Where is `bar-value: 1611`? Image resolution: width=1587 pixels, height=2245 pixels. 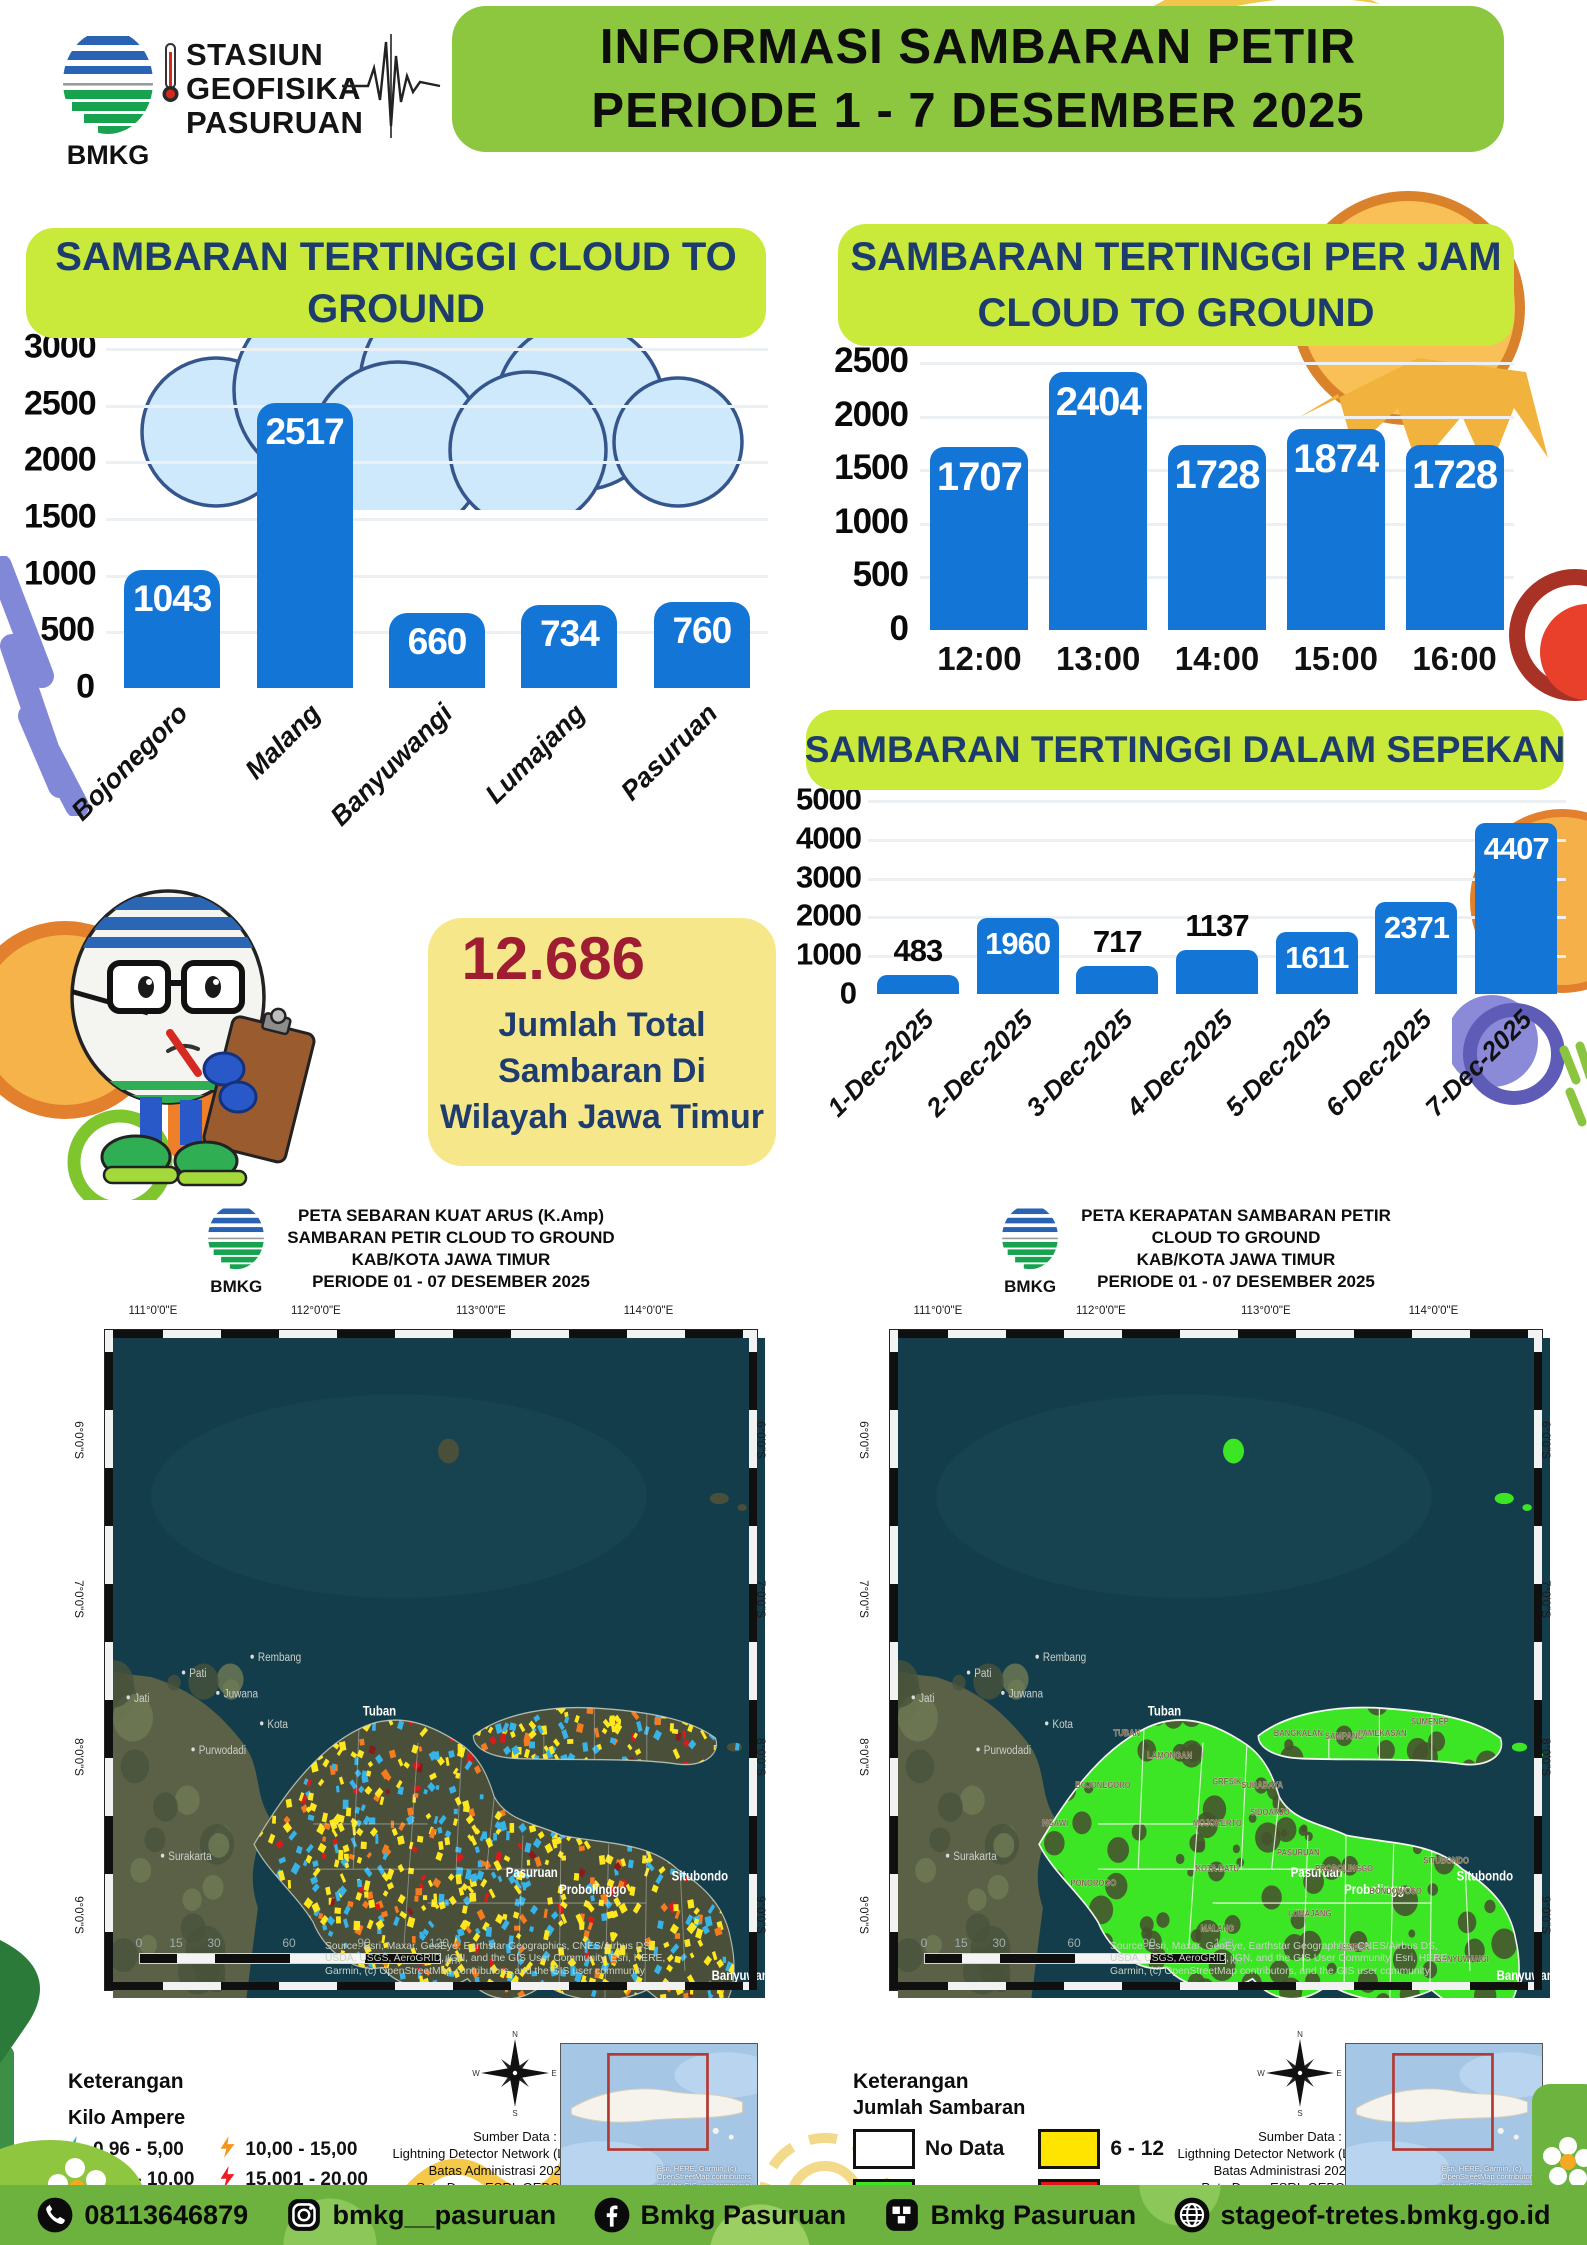 bar-value: 1611 is located at coordinates (1317, 957).